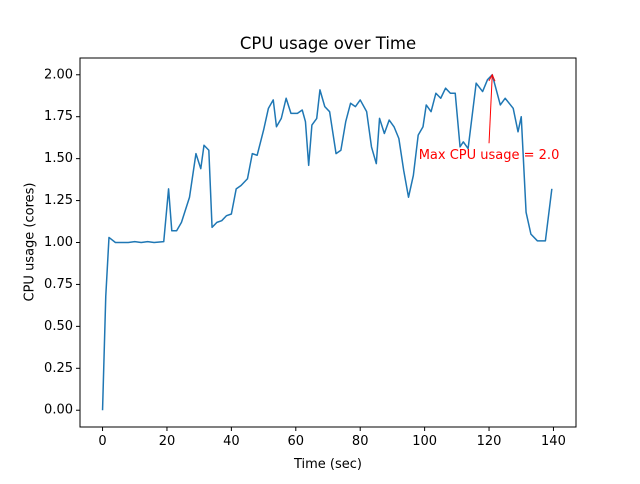  I want to click on y-tick-label: 0.00, so click(58, 410).